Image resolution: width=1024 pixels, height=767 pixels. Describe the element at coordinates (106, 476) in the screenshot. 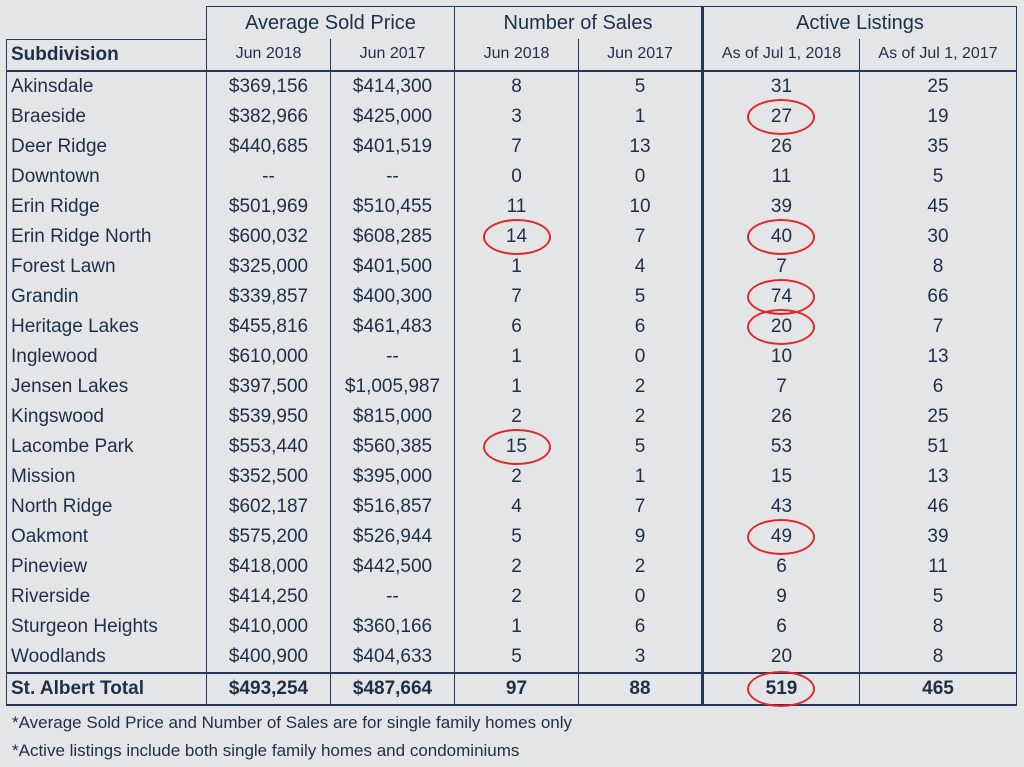

I see `cell-subdivision: Mission` at that location.